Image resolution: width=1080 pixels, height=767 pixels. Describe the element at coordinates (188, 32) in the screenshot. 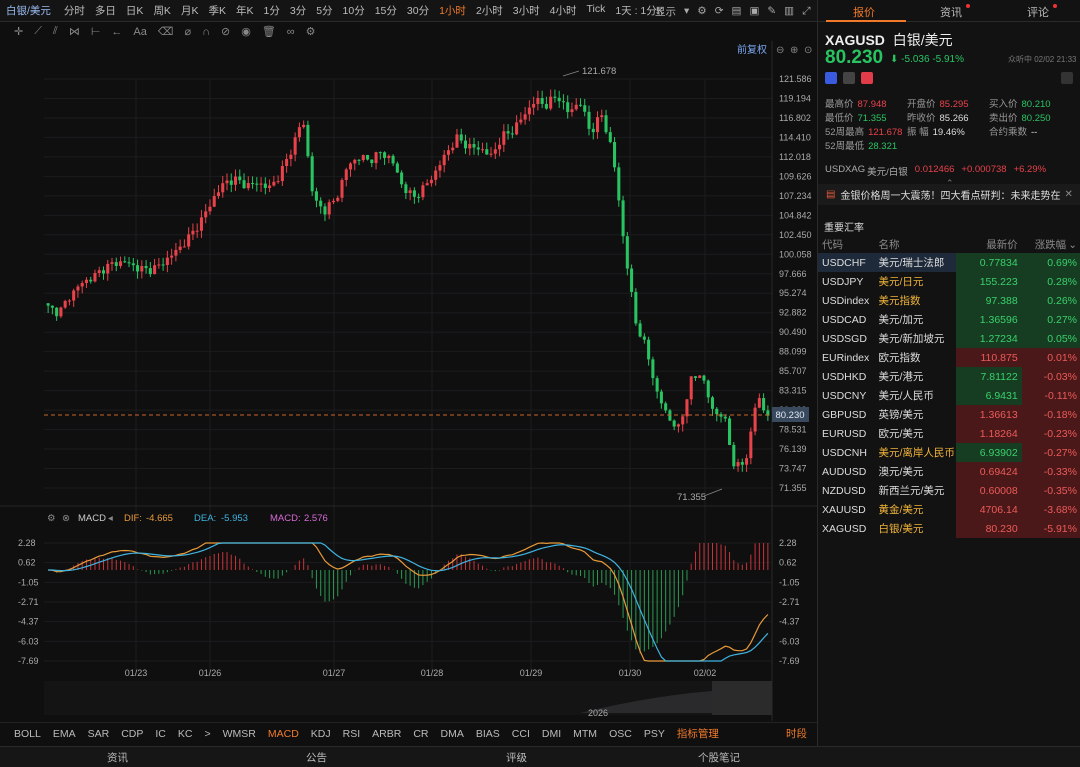

I see `eraser-icon: ⌀` at that location.